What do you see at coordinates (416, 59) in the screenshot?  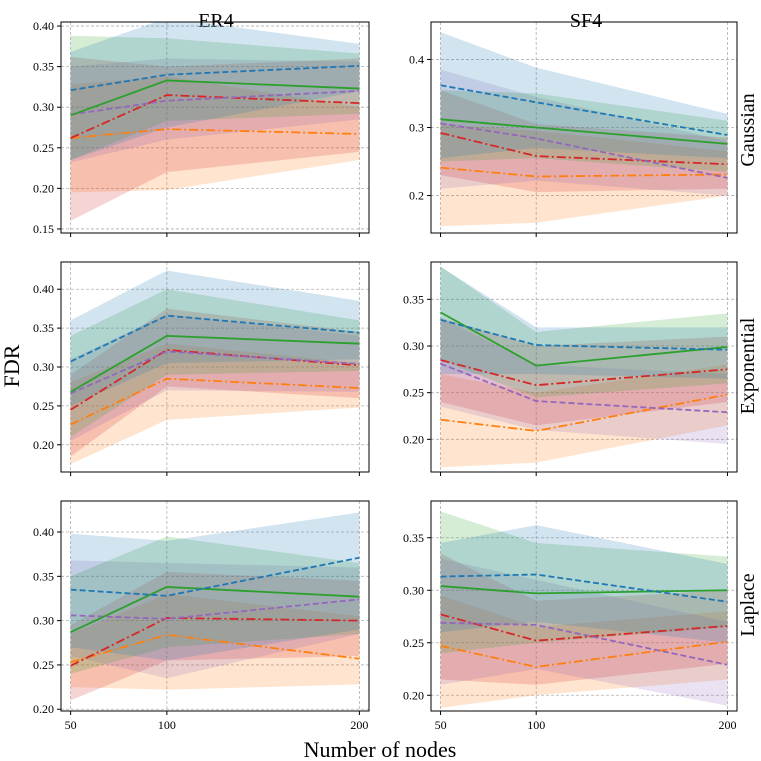 I see `y-tick-label: 0.4` at bounding box center [416, 59].